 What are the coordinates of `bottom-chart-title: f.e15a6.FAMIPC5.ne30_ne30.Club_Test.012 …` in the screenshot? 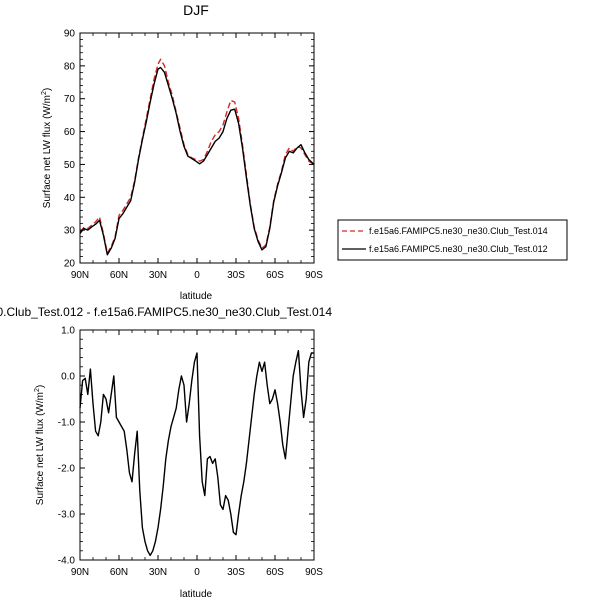 It's located at (166, 312).